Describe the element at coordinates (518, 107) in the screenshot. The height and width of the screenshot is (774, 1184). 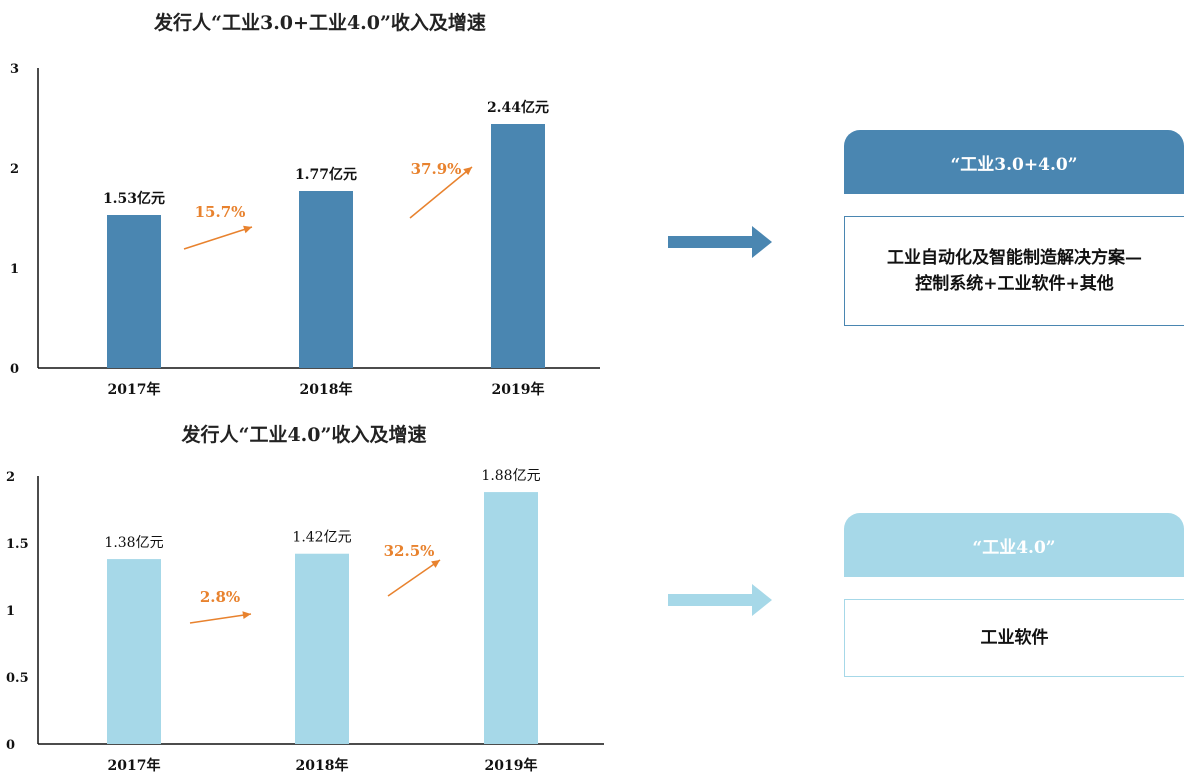
I see `data-label: 2.44亿元` at that location.